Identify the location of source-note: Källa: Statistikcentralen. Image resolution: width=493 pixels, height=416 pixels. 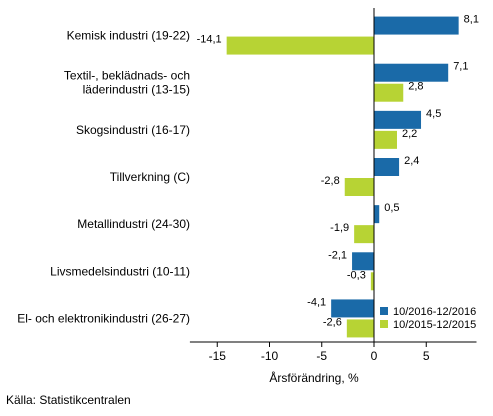
(68, 400).